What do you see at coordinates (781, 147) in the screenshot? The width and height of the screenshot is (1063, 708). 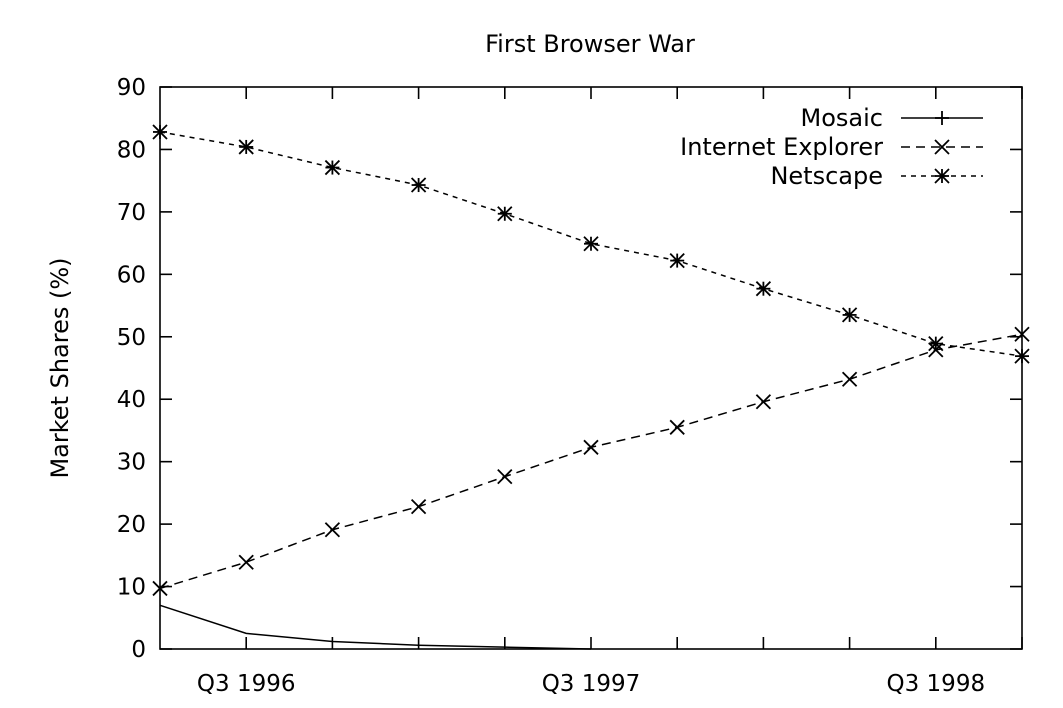 I see `legend-label: Internet Explorer` at bounding box center [781, 147].